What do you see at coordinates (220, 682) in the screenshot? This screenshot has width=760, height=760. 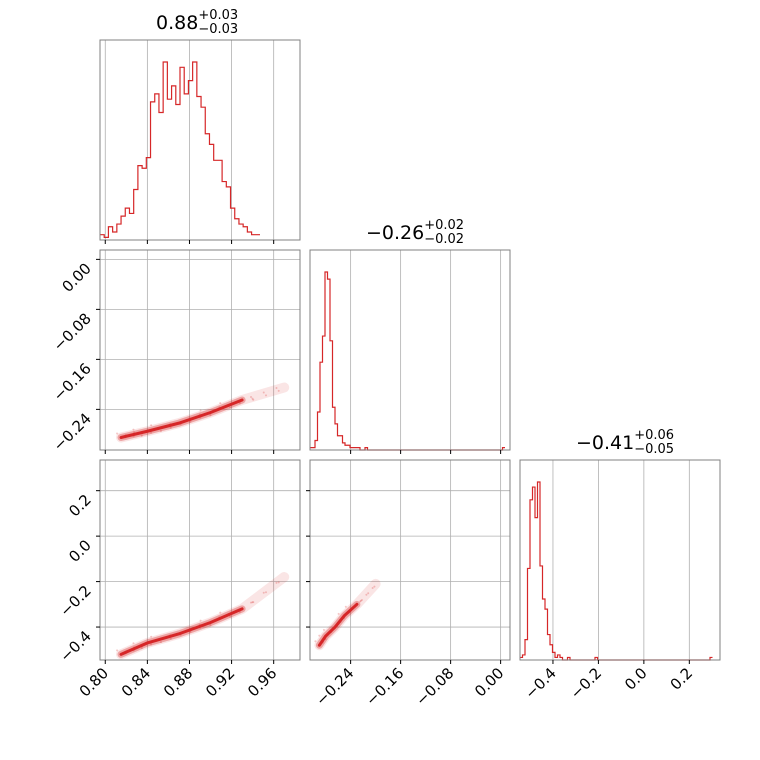 I see `x-tick-label: 0.92` at bounding box center [220, 682].